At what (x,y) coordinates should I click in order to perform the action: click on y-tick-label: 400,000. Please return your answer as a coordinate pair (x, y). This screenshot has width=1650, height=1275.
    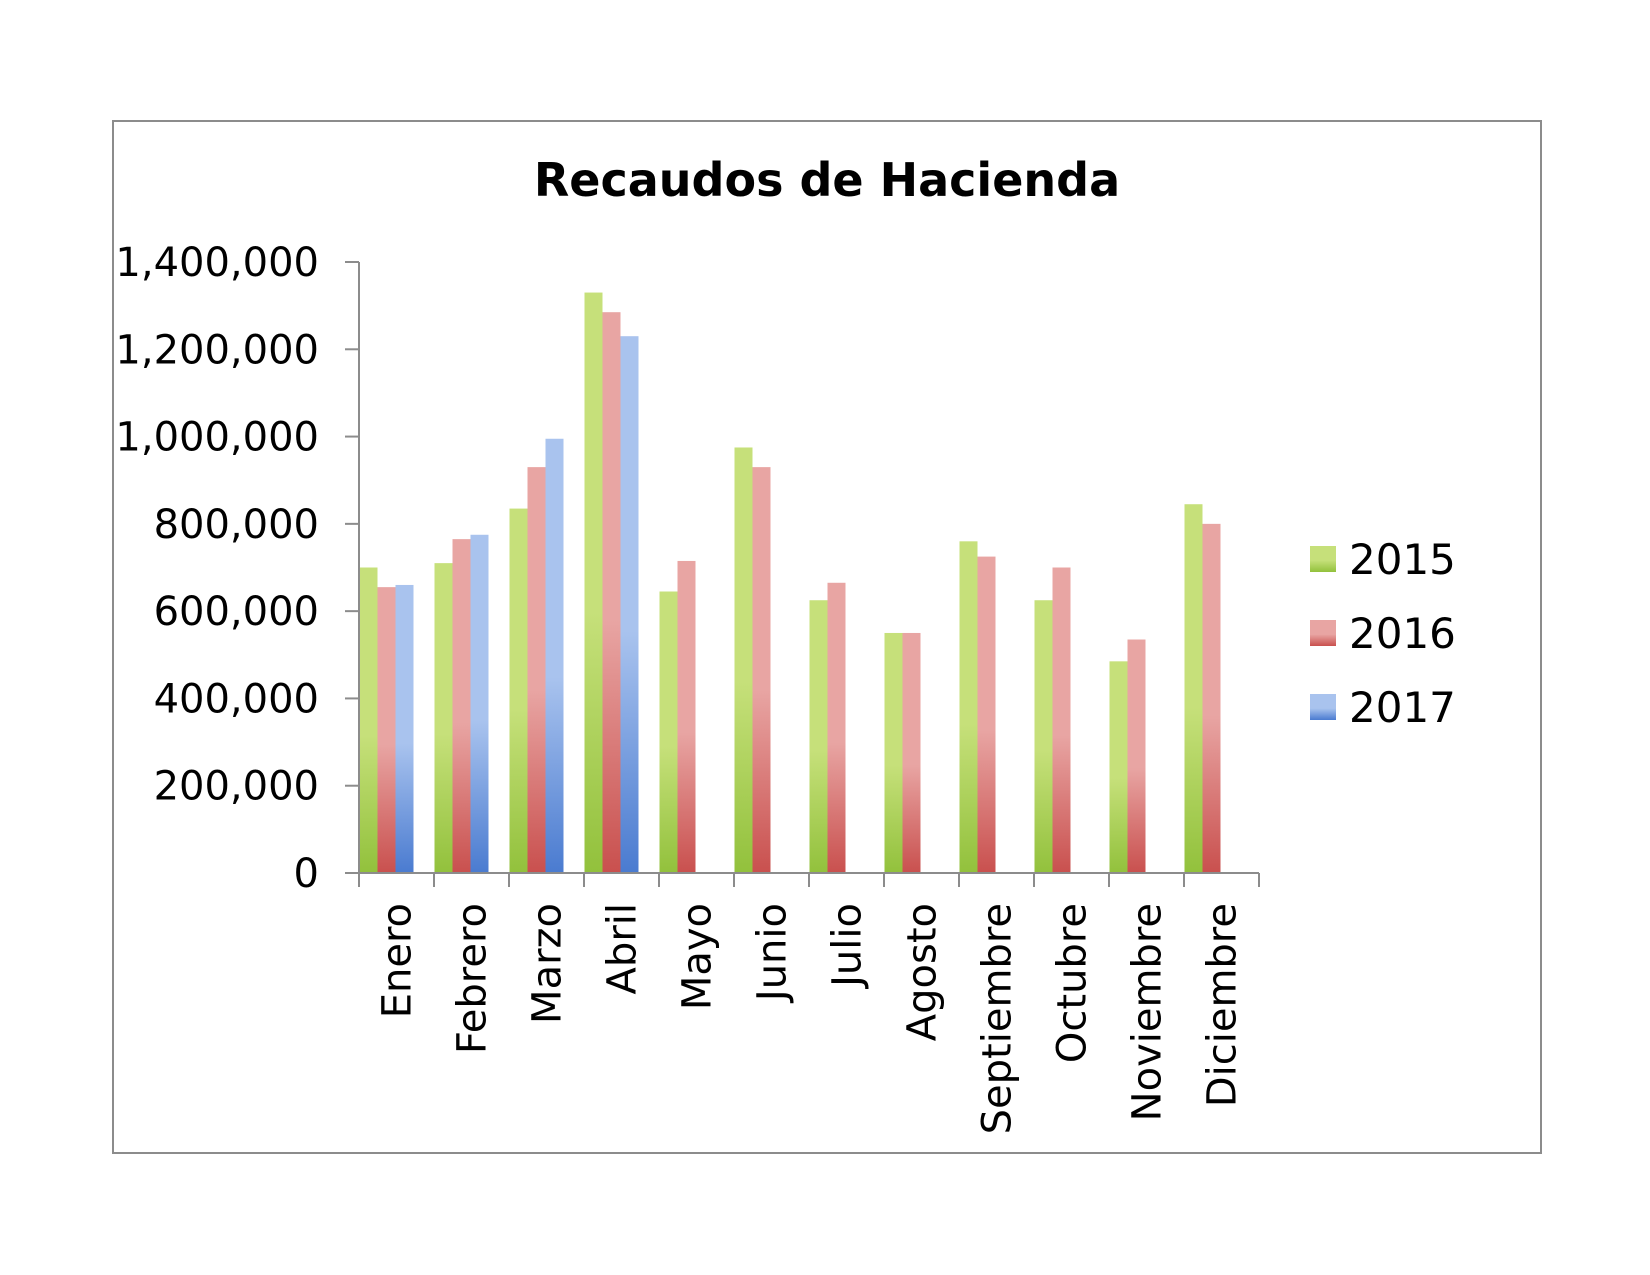
    Looking at the image, I should click on (236, 699).